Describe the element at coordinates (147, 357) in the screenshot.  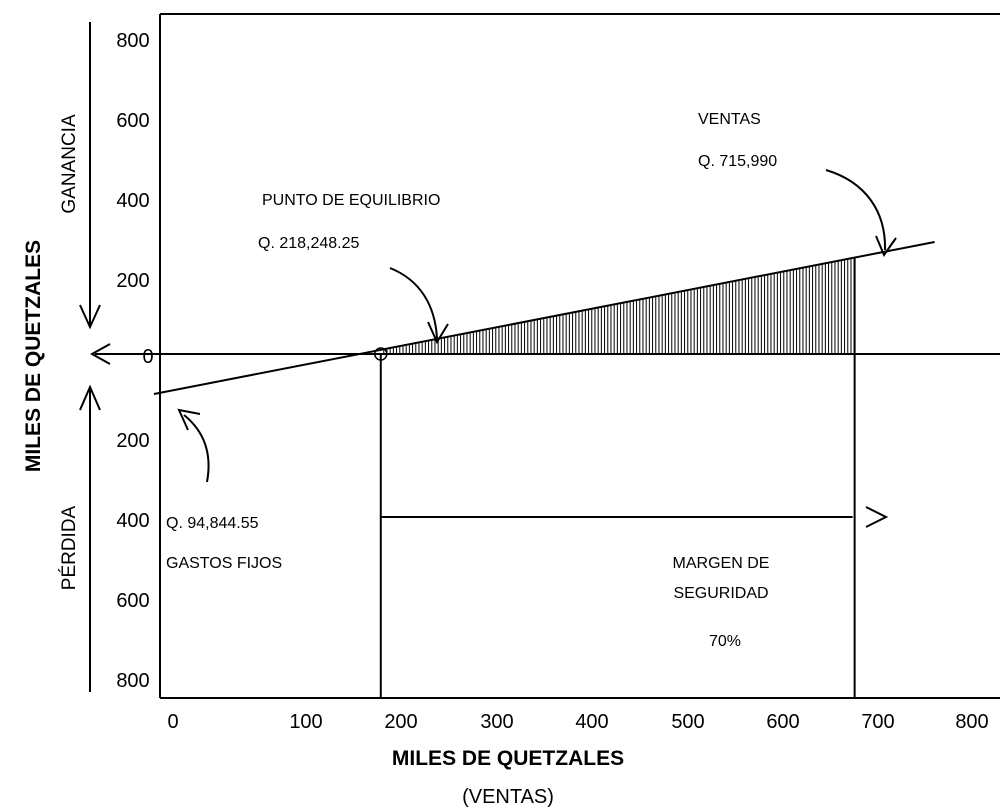
I see `y-tick-label: 0` at that location.